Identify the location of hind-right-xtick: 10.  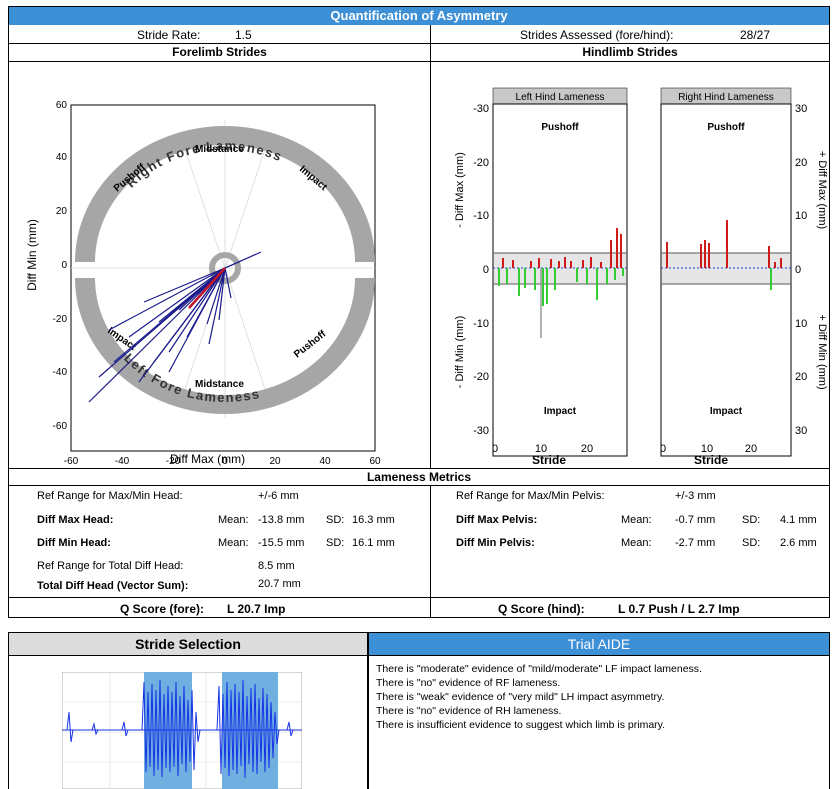
(707, 449).